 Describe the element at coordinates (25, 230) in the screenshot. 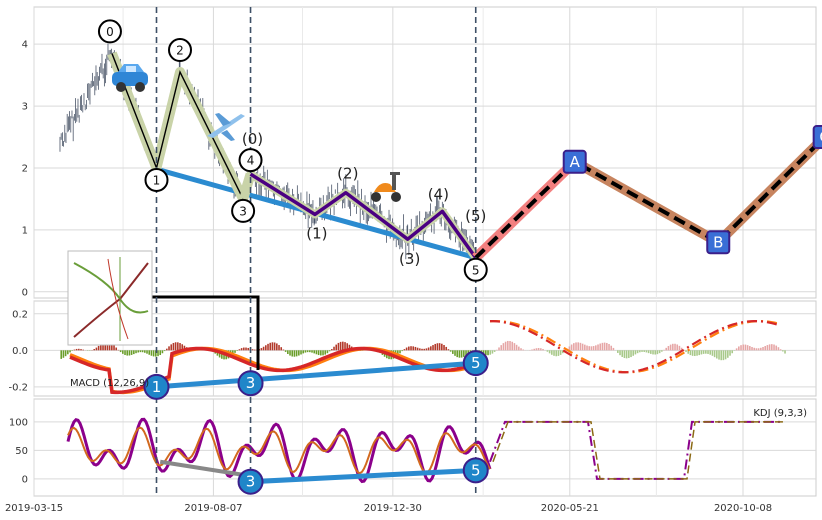

I see `y-tick-label: 1` at that location.